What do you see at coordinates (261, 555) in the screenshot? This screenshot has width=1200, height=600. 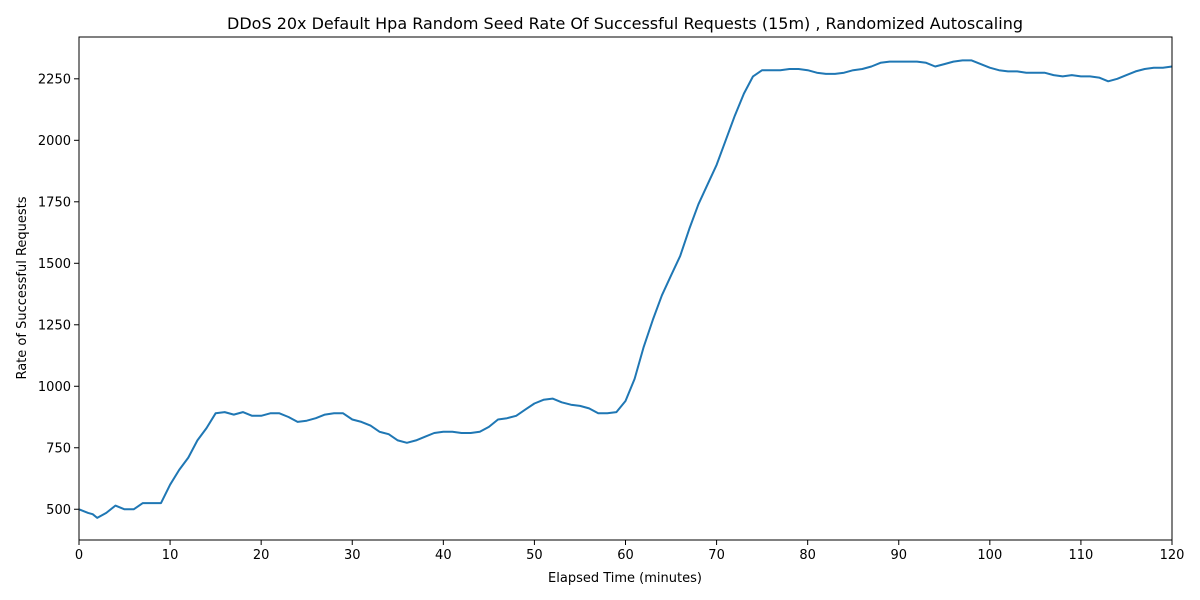 I see `x-tick-label: 20` at bounding box center [261, 555].